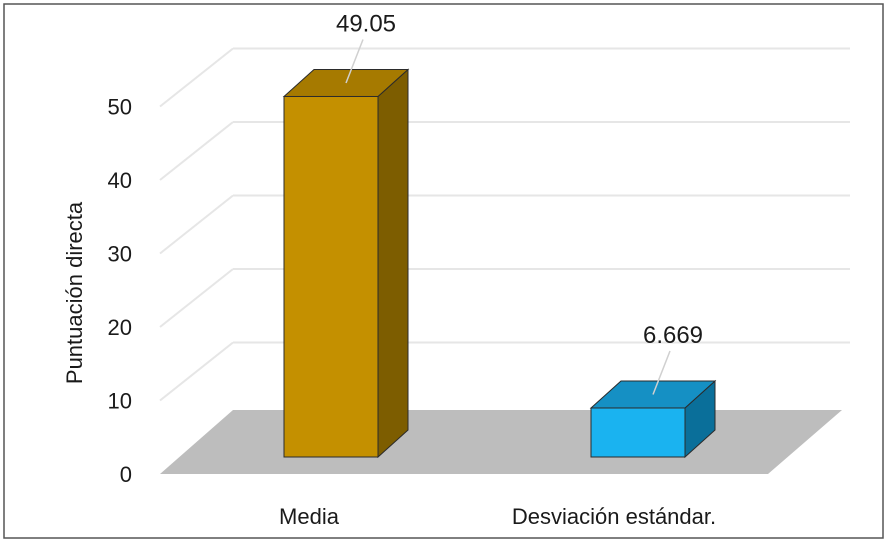 The width and height of the screenshot is (887, 547). Describe the element at coordinates (126, 474) in the screenshot. I see `y-tick-label: 0` at that location.